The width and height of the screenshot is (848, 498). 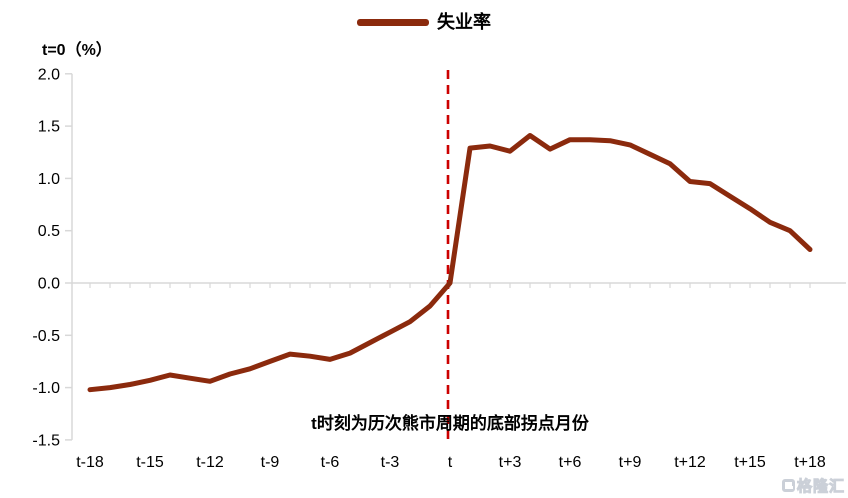 I want to click on x-tick-label: t-3, so click(x=390, y=462).